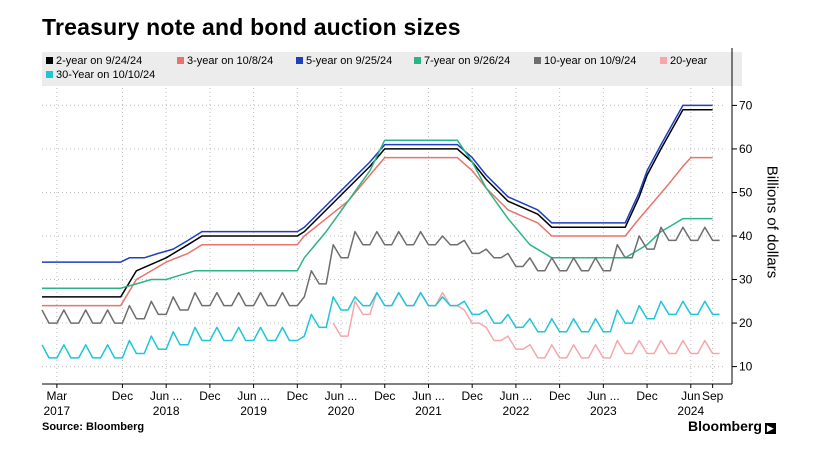 This screenshot has width=817, height=462. I want to click on legend-swatch-30-year, so click(49, 74).